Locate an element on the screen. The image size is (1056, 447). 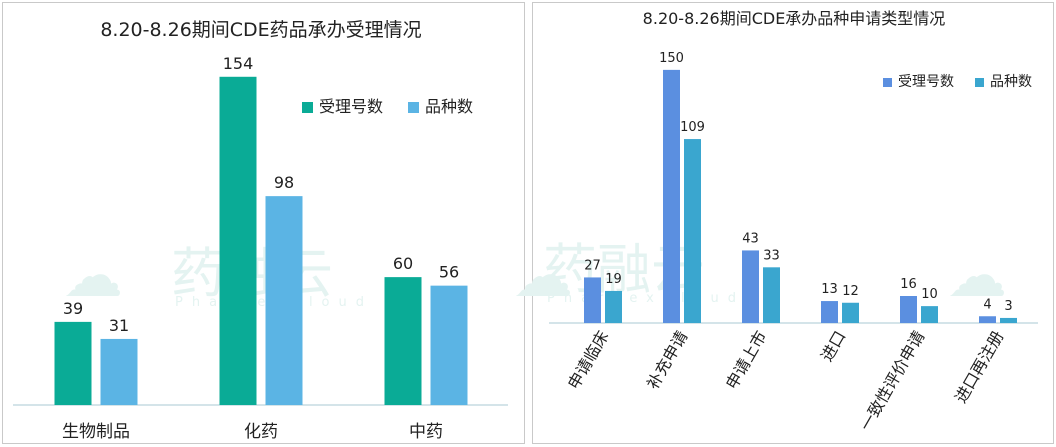
x-tick-label: 申请临床 is located at coordinates (588, 360).